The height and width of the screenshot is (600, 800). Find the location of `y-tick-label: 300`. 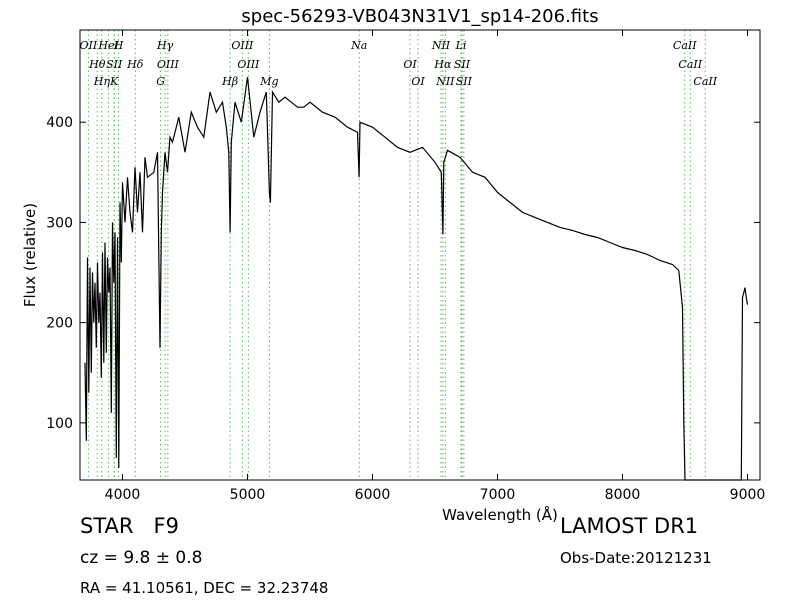

y-tick-label: 300 is located at coordinates (59, 223).